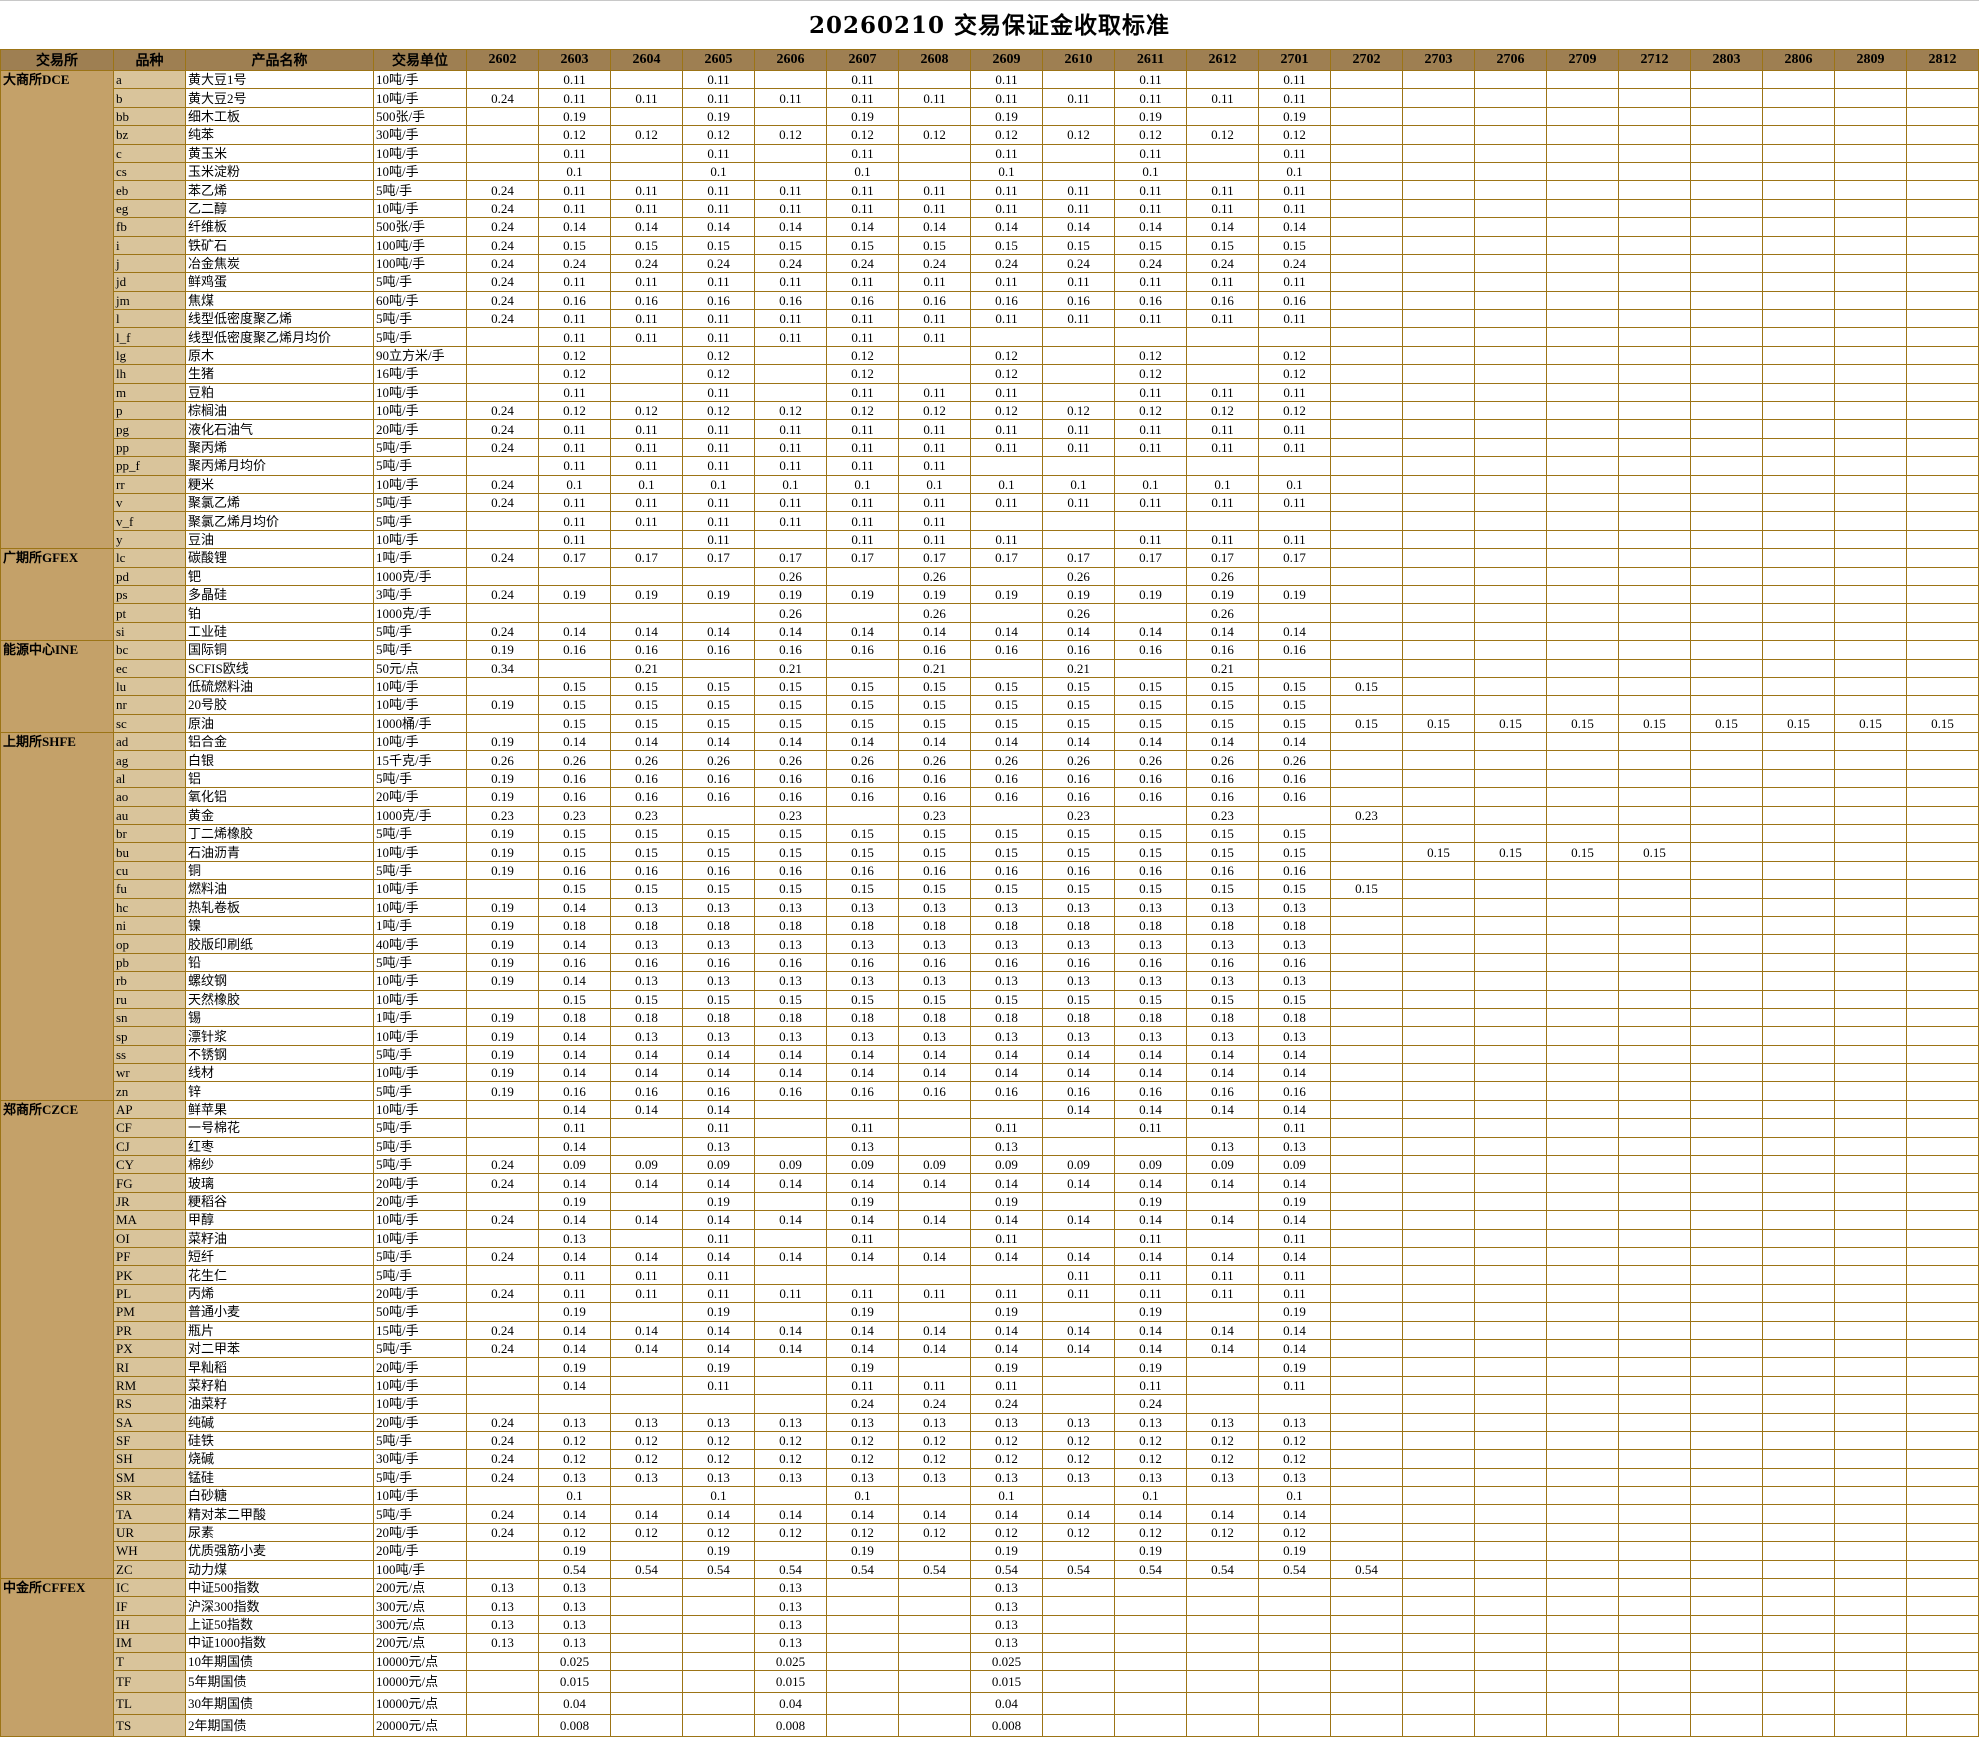 The image size is (1979, 1737). Describe the element at coordinates (149, 1367) in the screenshot. I see `product-code-cell: RI` at that location.